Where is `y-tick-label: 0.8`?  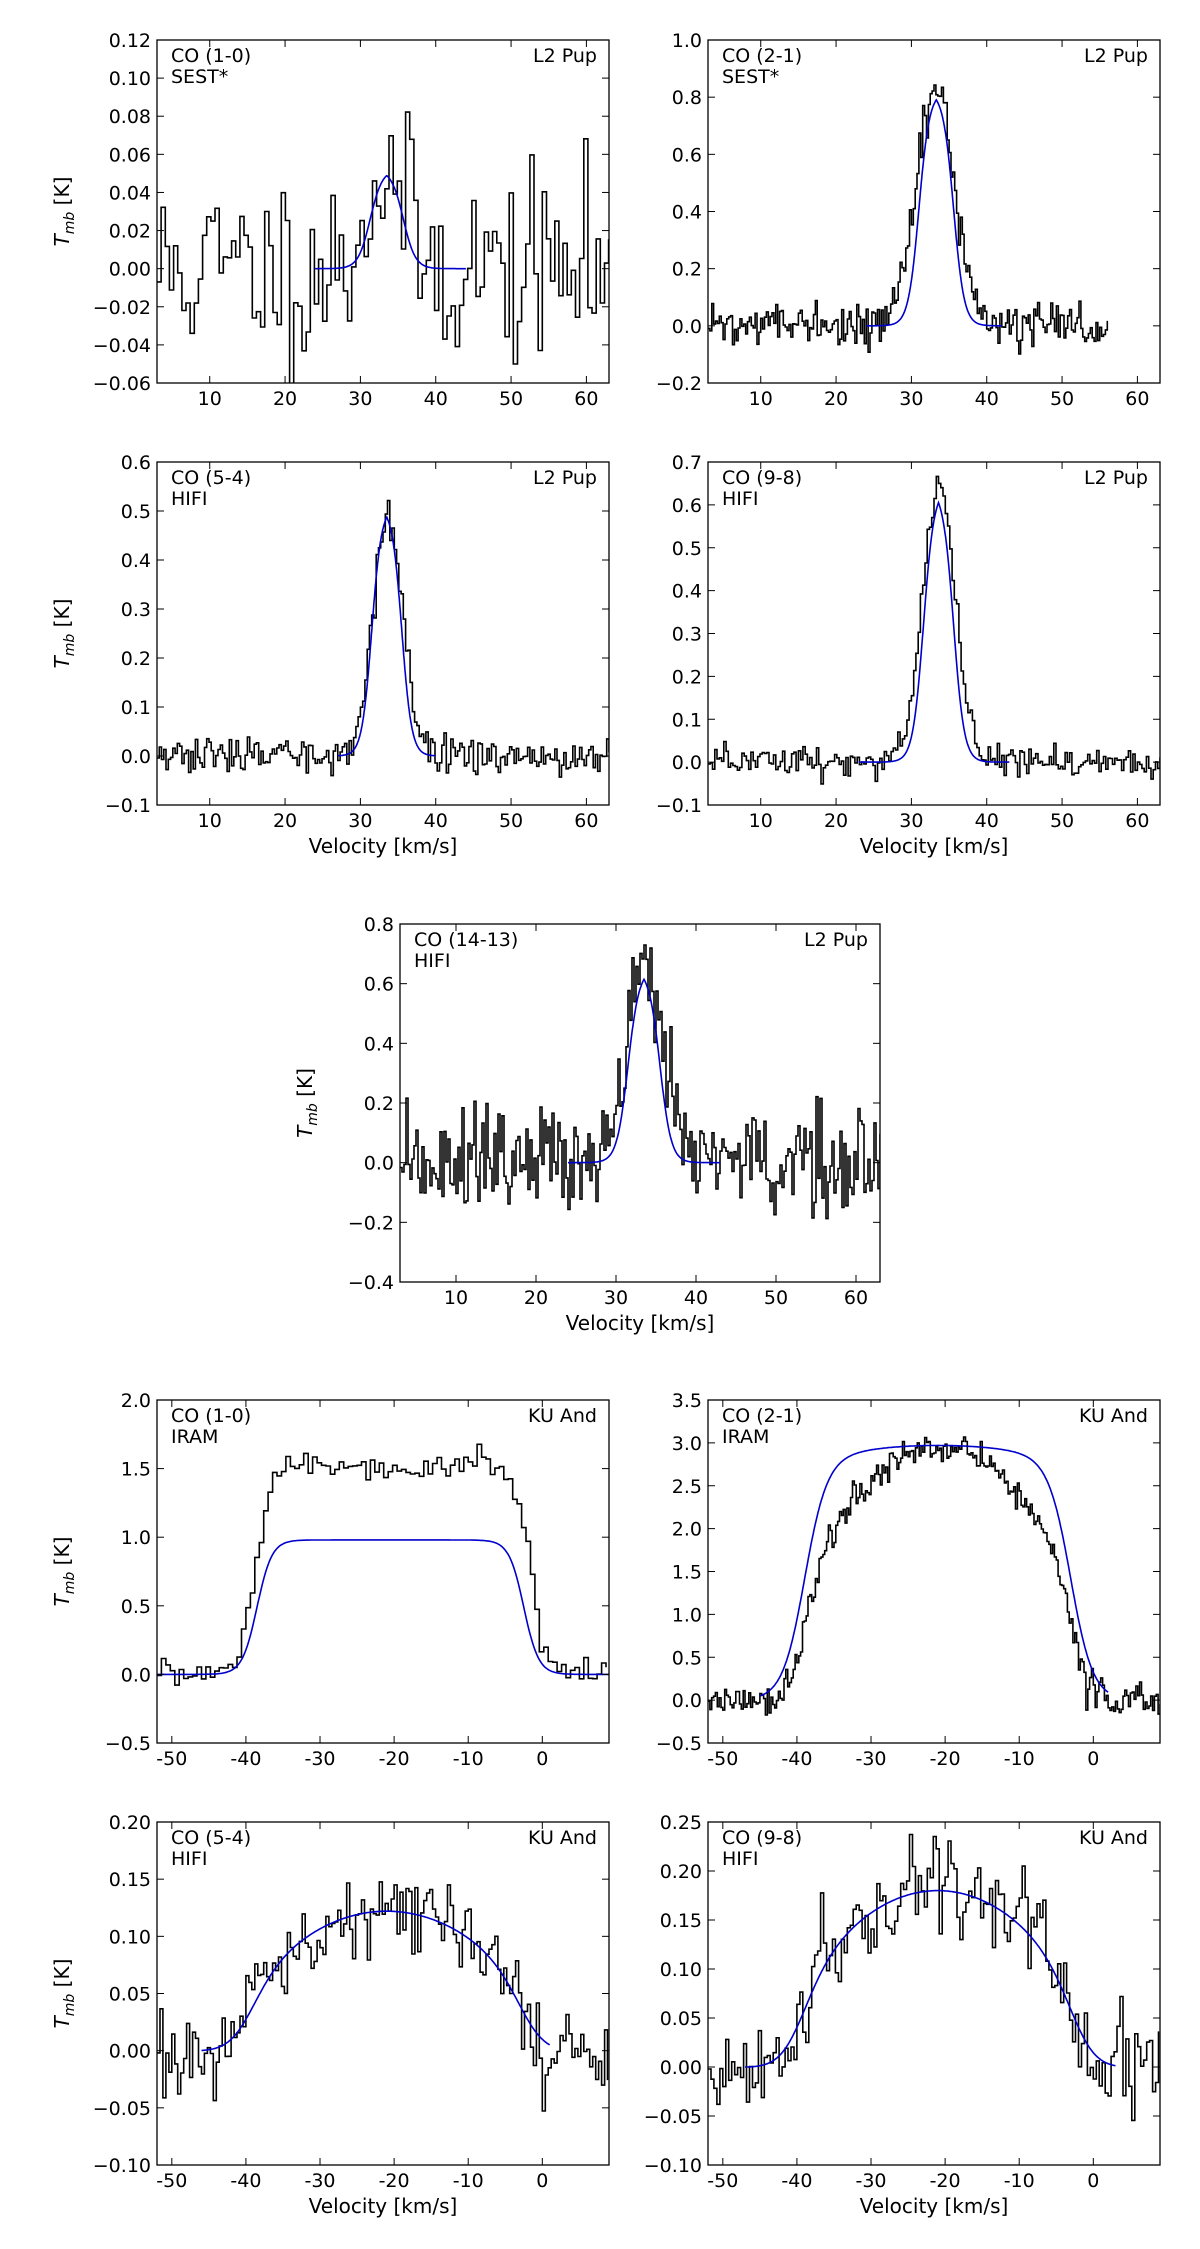 y-tick-label: 0.8 is located at coordinates (687, 98).